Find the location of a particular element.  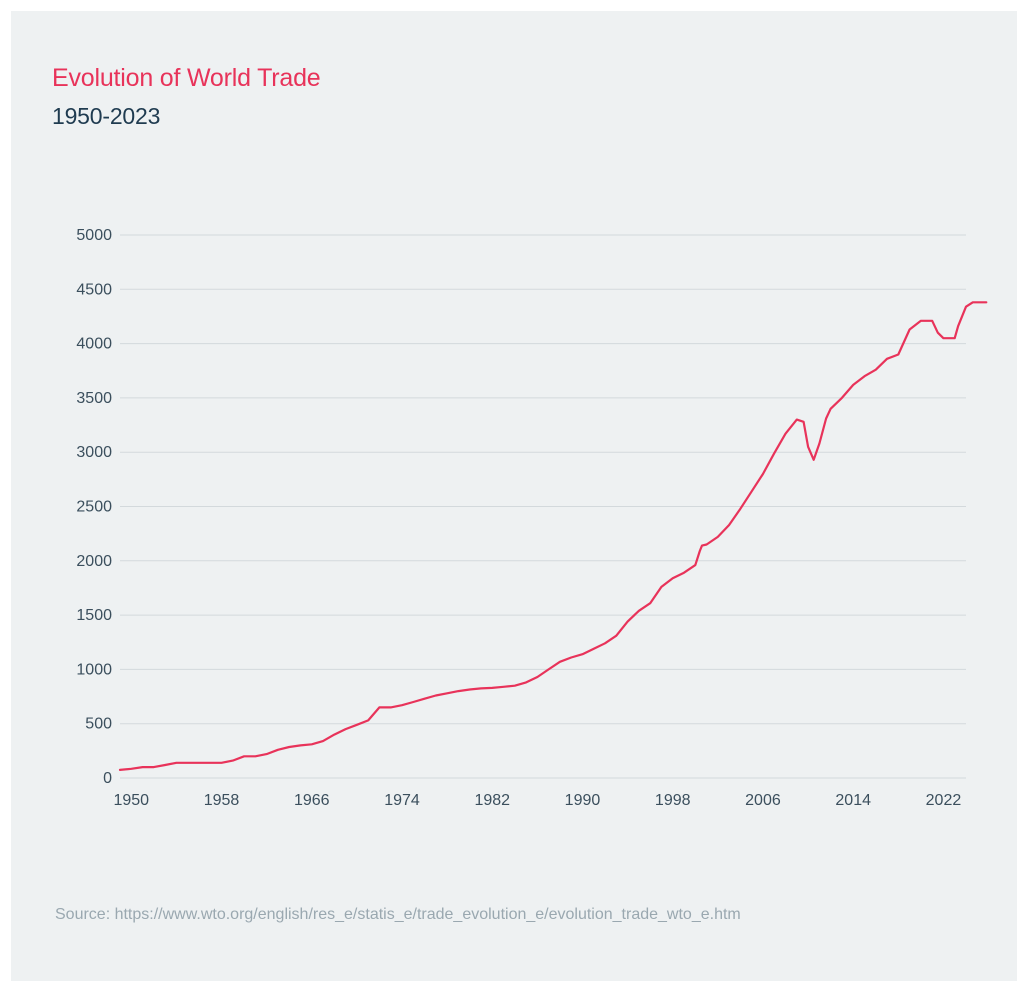

x-tick-label: 1950 is located at coordinates (131, 800).